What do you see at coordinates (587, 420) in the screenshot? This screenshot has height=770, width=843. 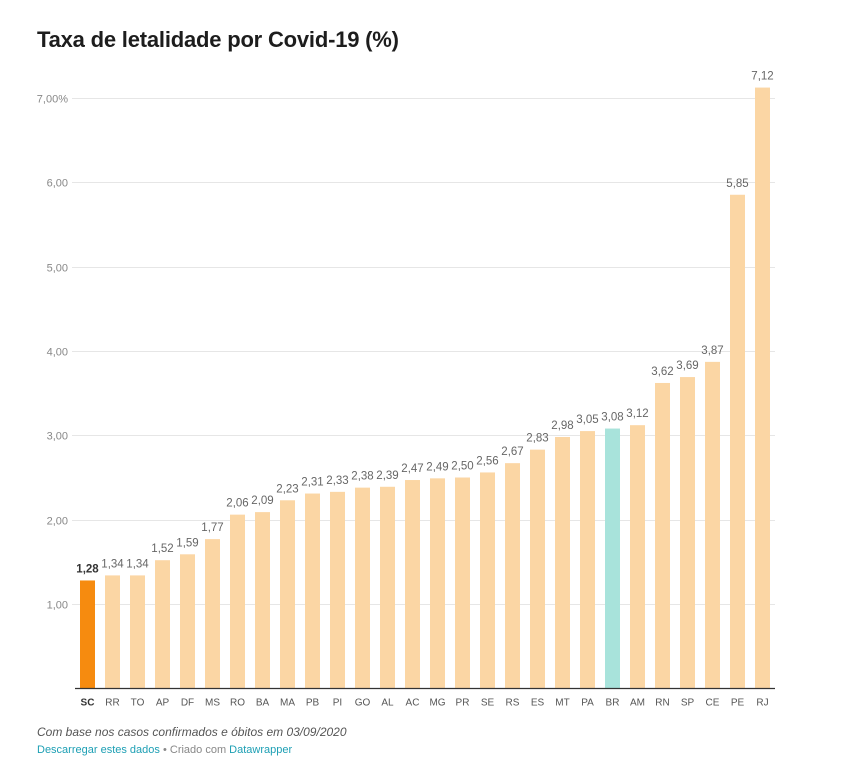 I see `bar-value-label: 3,05` at bounding box center [587, 420].